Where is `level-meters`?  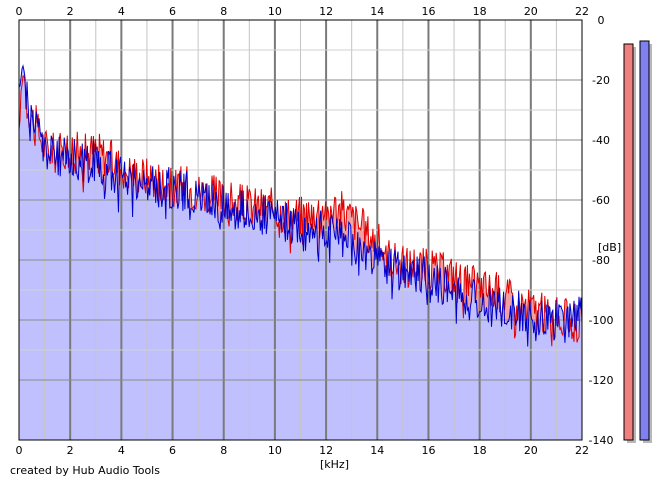 level-meters is located at coordinates (637, 241).